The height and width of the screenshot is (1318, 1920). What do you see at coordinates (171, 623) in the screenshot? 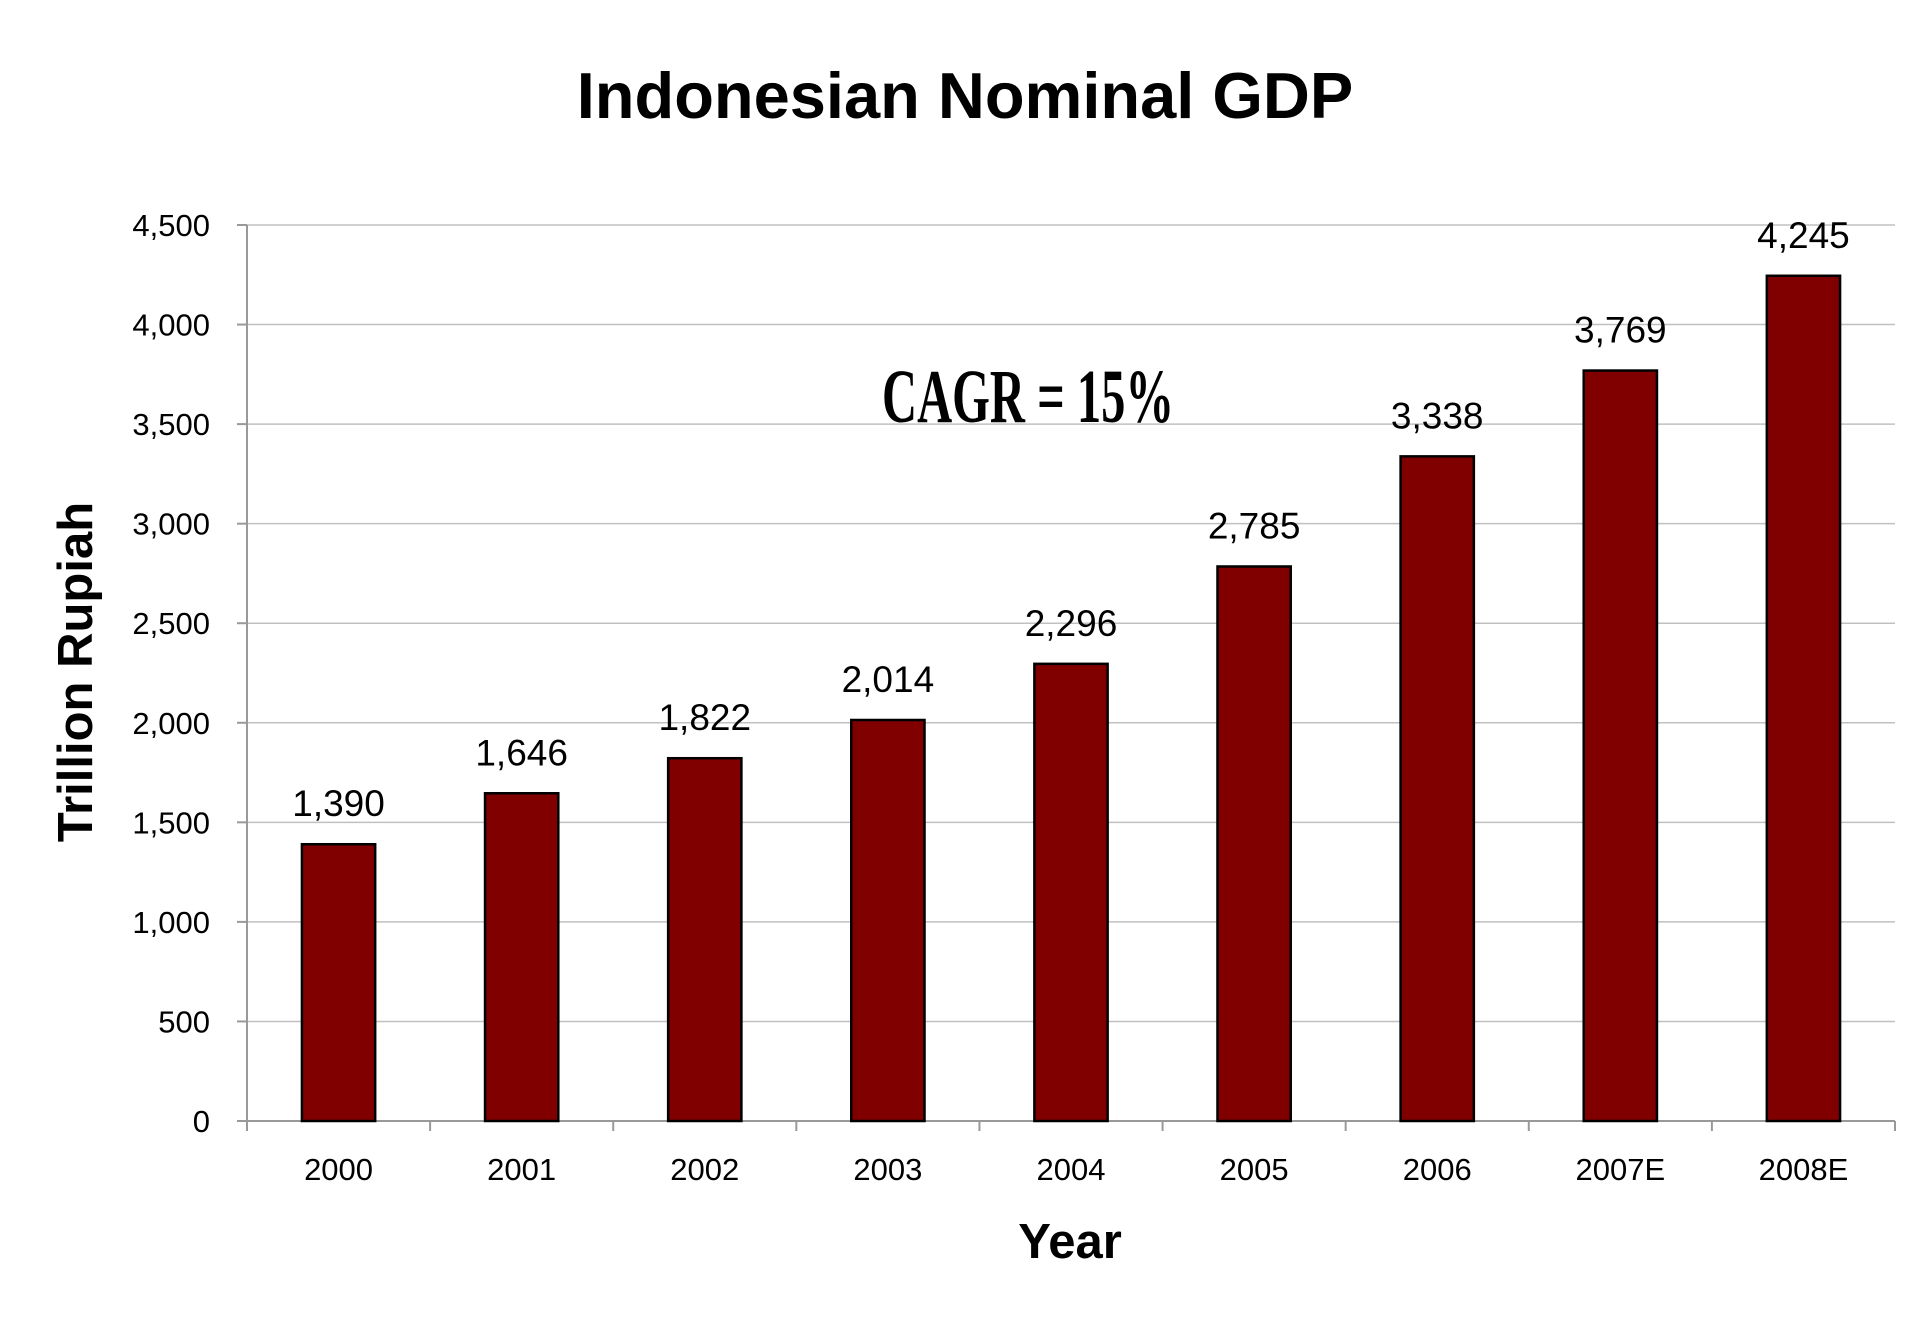
I see `y-tick-label: 2,500` at bounding box center [171, 623].